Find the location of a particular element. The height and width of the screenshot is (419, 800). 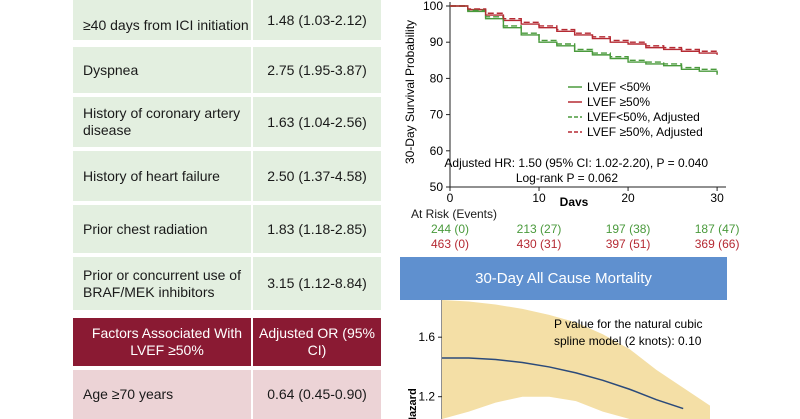

survival-curves is located at coordinates (584, 40).